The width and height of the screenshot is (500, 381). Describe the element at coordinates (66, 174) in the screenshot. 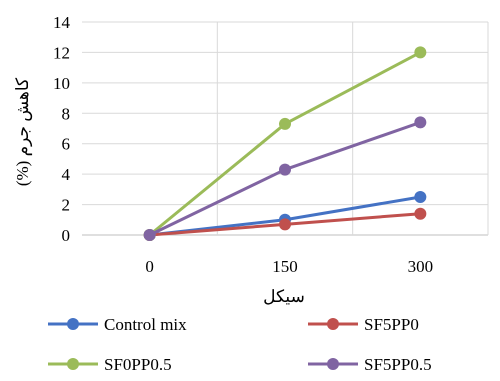

I see `y-tick-label: 4` at that location.